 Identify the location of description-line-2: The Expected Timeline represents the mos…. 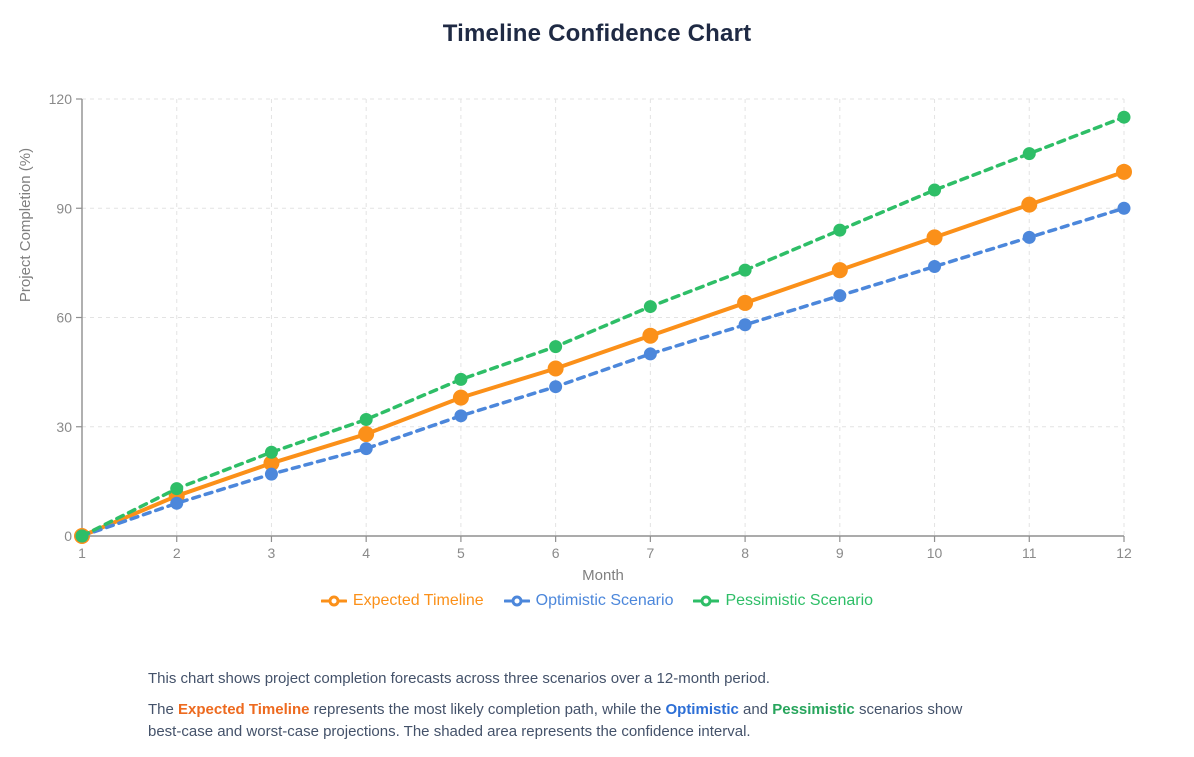
(565, 721).